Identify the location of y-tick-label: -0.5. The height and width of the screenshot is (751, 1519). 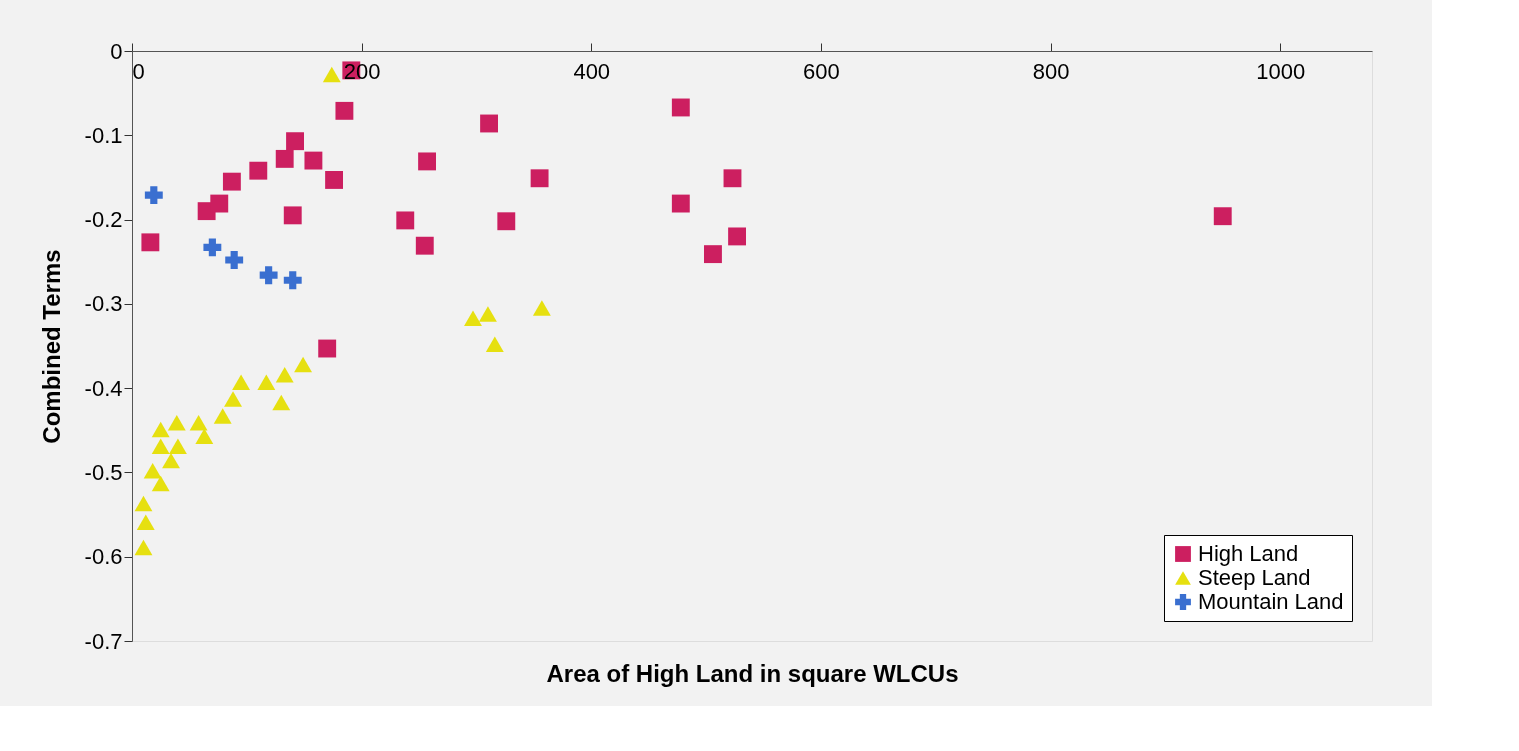
(103, 472).